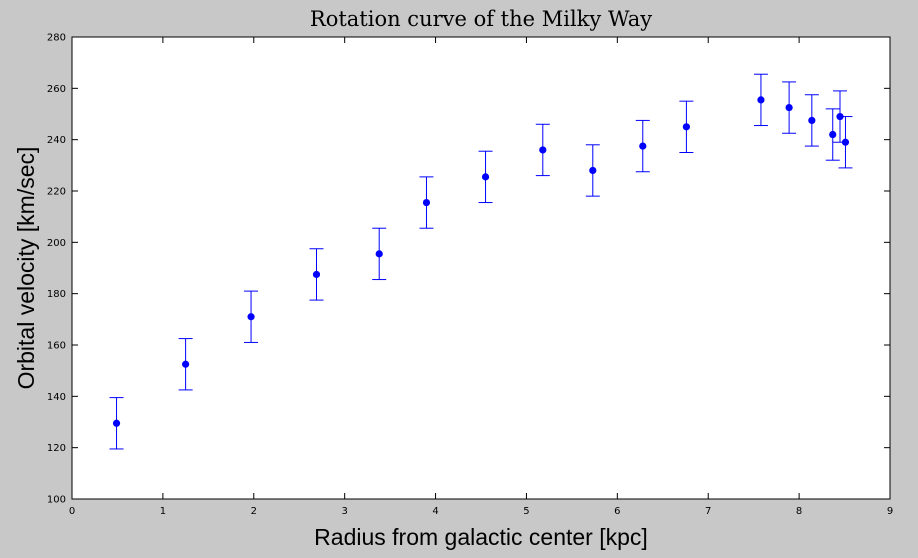  I want to click on y-tick-label: 120, so click(56, 448).